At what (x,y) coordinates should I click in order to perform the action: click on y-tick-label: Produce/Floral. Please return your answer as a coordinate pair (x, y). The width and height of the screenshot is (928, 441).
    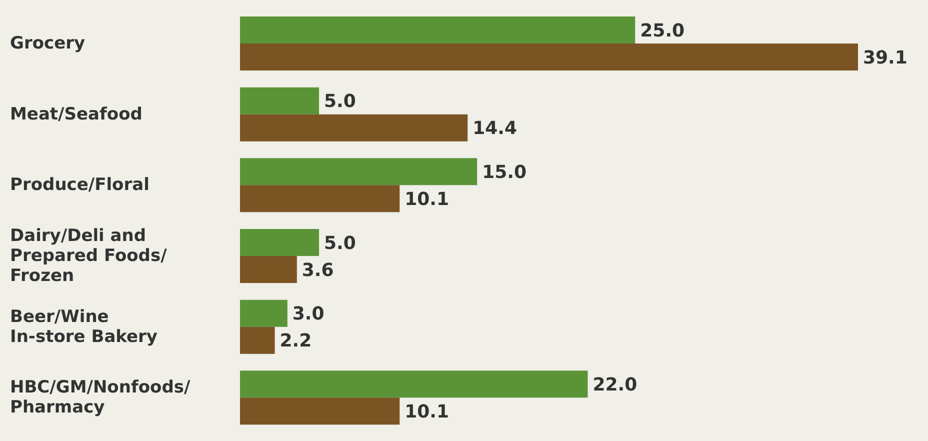
    Looking at the image, I should click on (80, 184).